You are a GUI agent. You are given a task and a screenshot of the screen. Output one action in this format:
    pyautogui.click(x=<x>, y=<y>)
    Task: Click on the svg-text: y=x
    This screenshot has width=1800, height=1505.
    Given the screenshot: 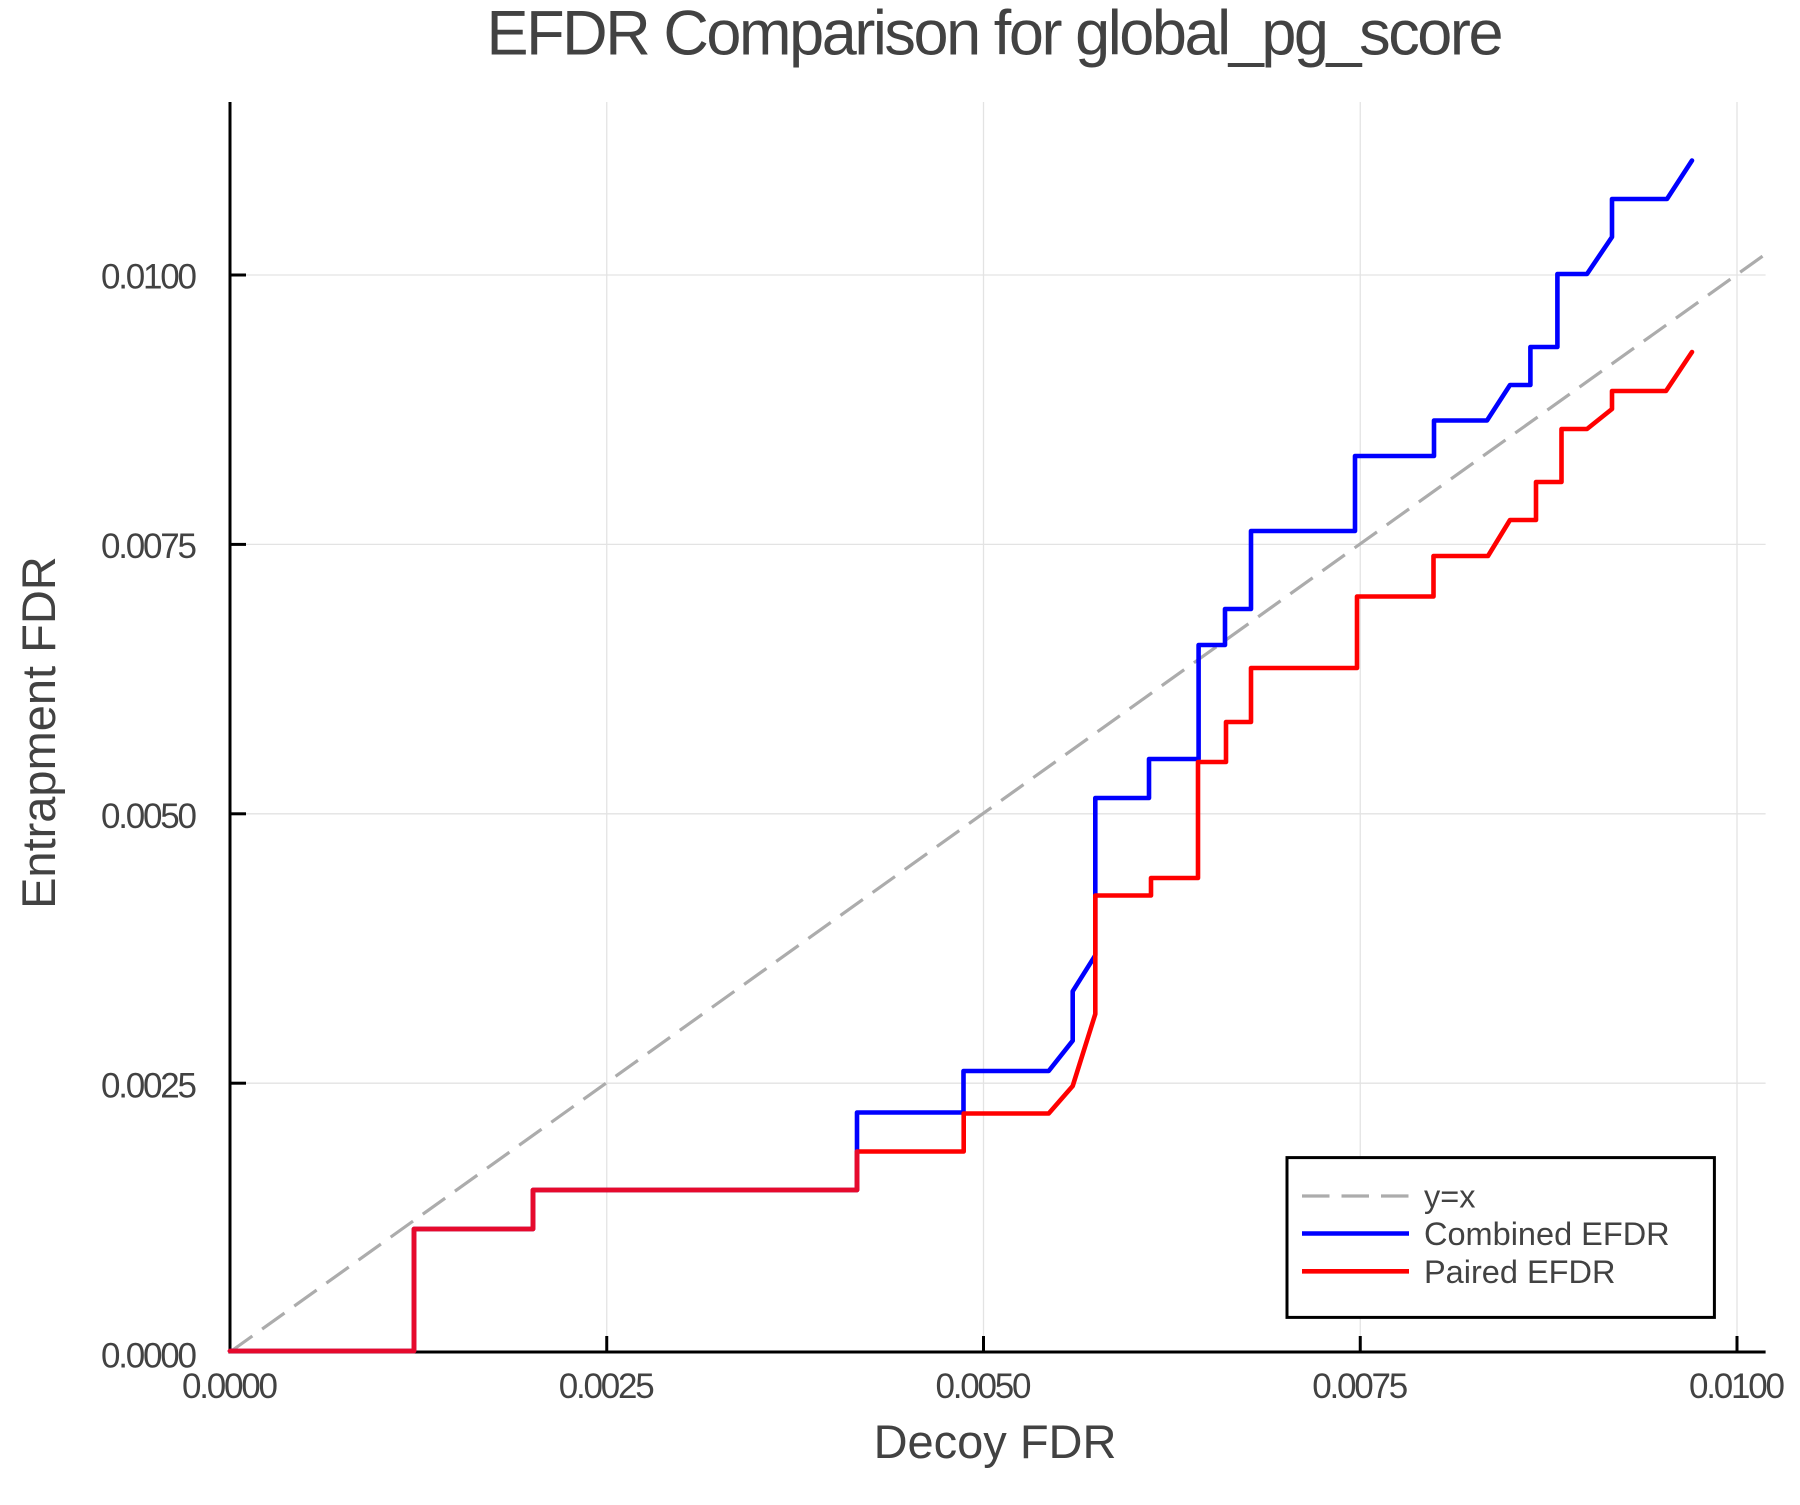 What is the action you would take?
    pyautogui.click(x=1449, y=1197)
    